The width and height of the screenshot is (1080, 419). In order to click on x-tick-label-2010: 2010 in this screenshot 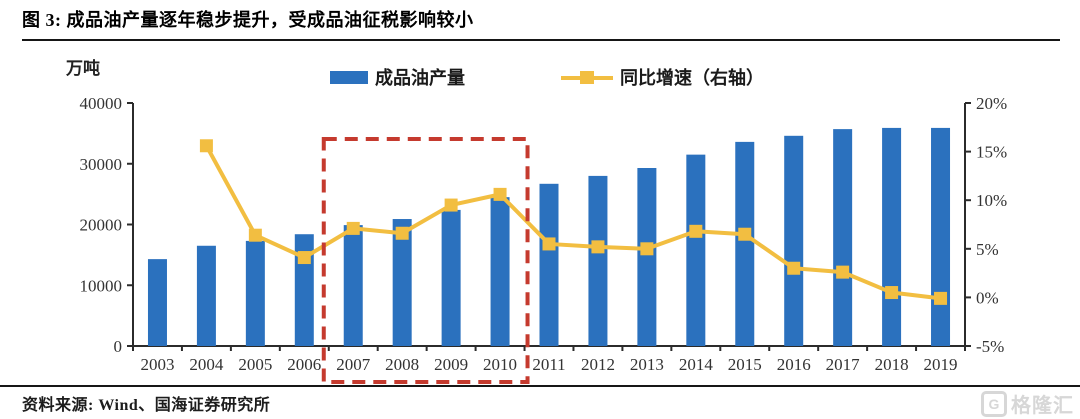, I will do `click(500, 364)`.